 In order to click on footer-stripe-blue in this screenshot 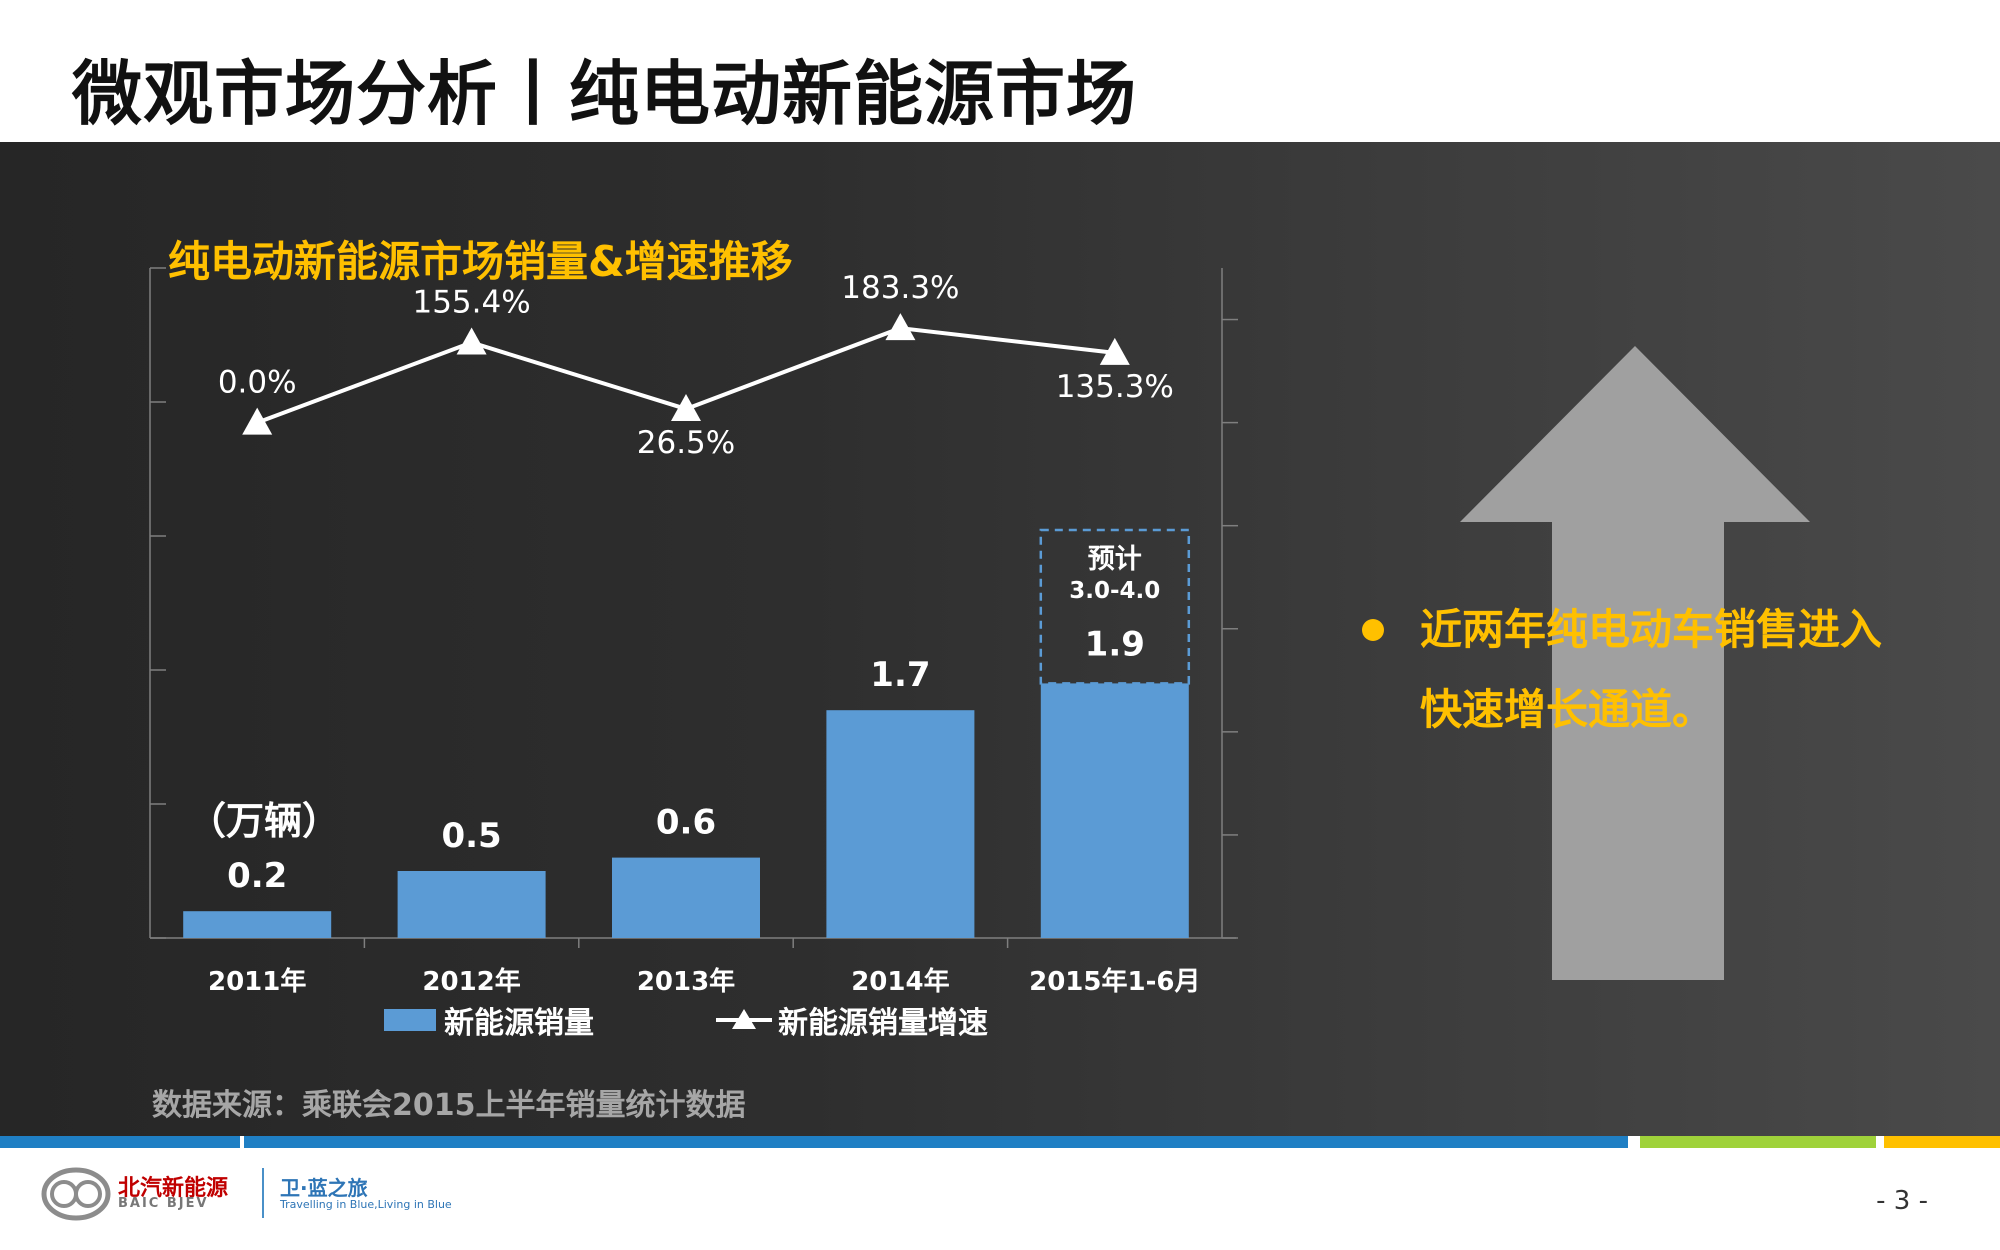, I will do `click(936, 1142)`.